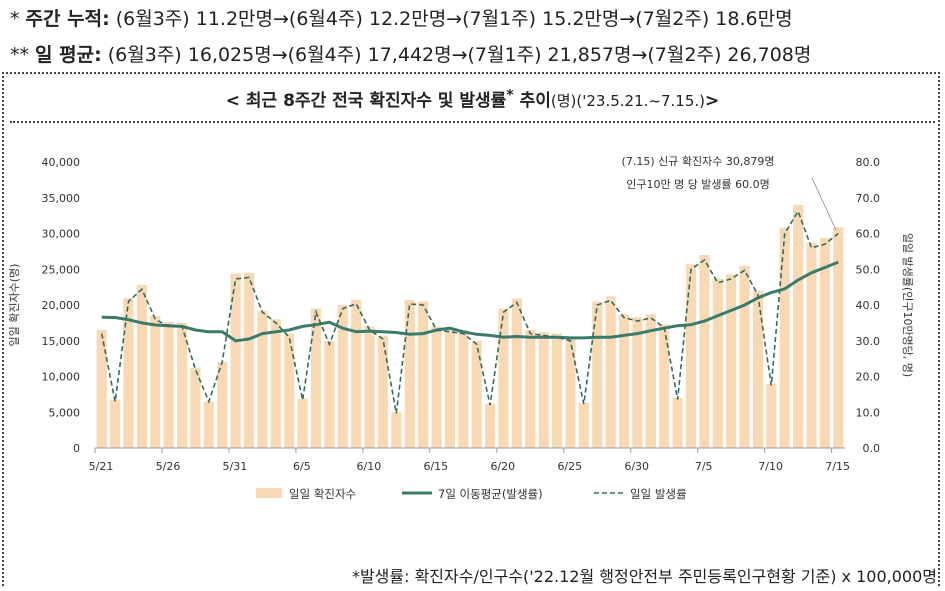 This screenshot has height=591, width=945. What do you see at coordinates (235, 466) in the screenshot?
I see `x-tick-label: 5/31` at bounding box center [235, 466].